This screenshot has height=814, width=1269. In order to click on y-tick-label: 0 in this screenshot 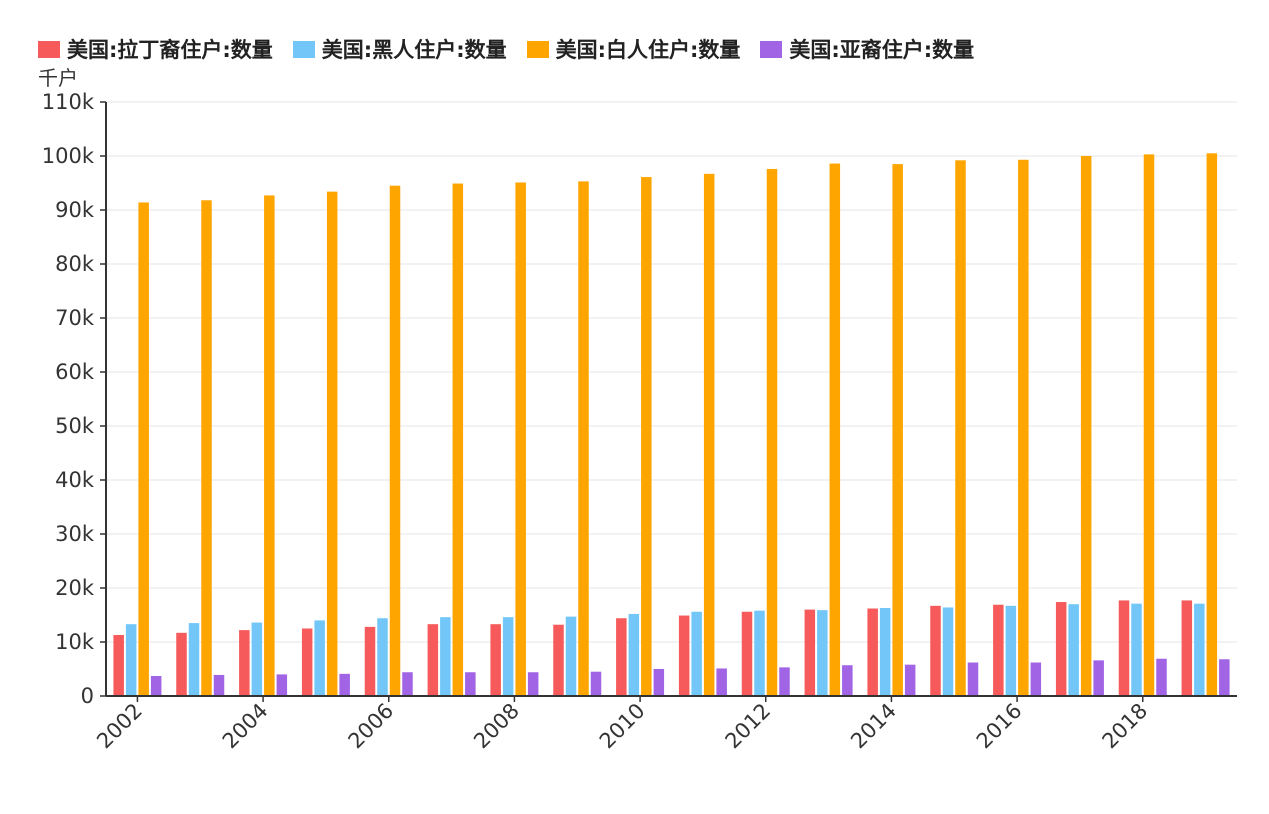, I will do `click(87, 696)`.